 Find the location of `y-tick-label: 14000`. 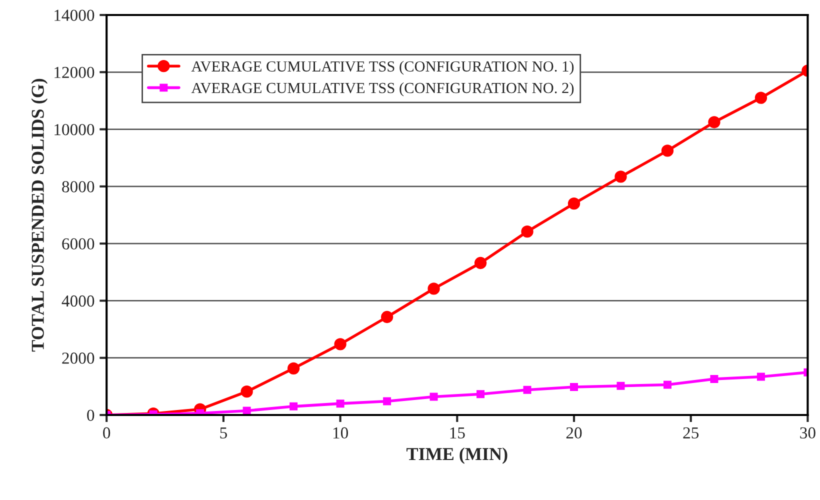

y-tick-label: 14000 is located at coordinates (74, 15).